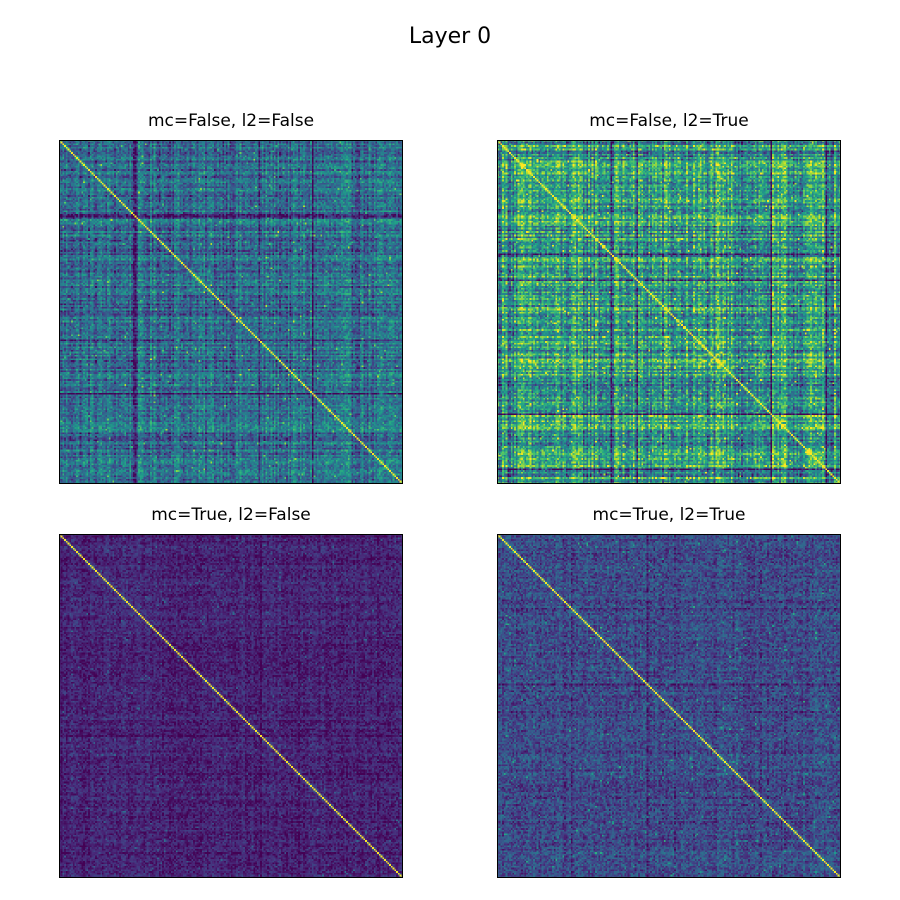 Image resolution: width=900 pixels, height=900 pixels. I want to click on panel-title-2: mc=False, l2=True, so click(669, 121).